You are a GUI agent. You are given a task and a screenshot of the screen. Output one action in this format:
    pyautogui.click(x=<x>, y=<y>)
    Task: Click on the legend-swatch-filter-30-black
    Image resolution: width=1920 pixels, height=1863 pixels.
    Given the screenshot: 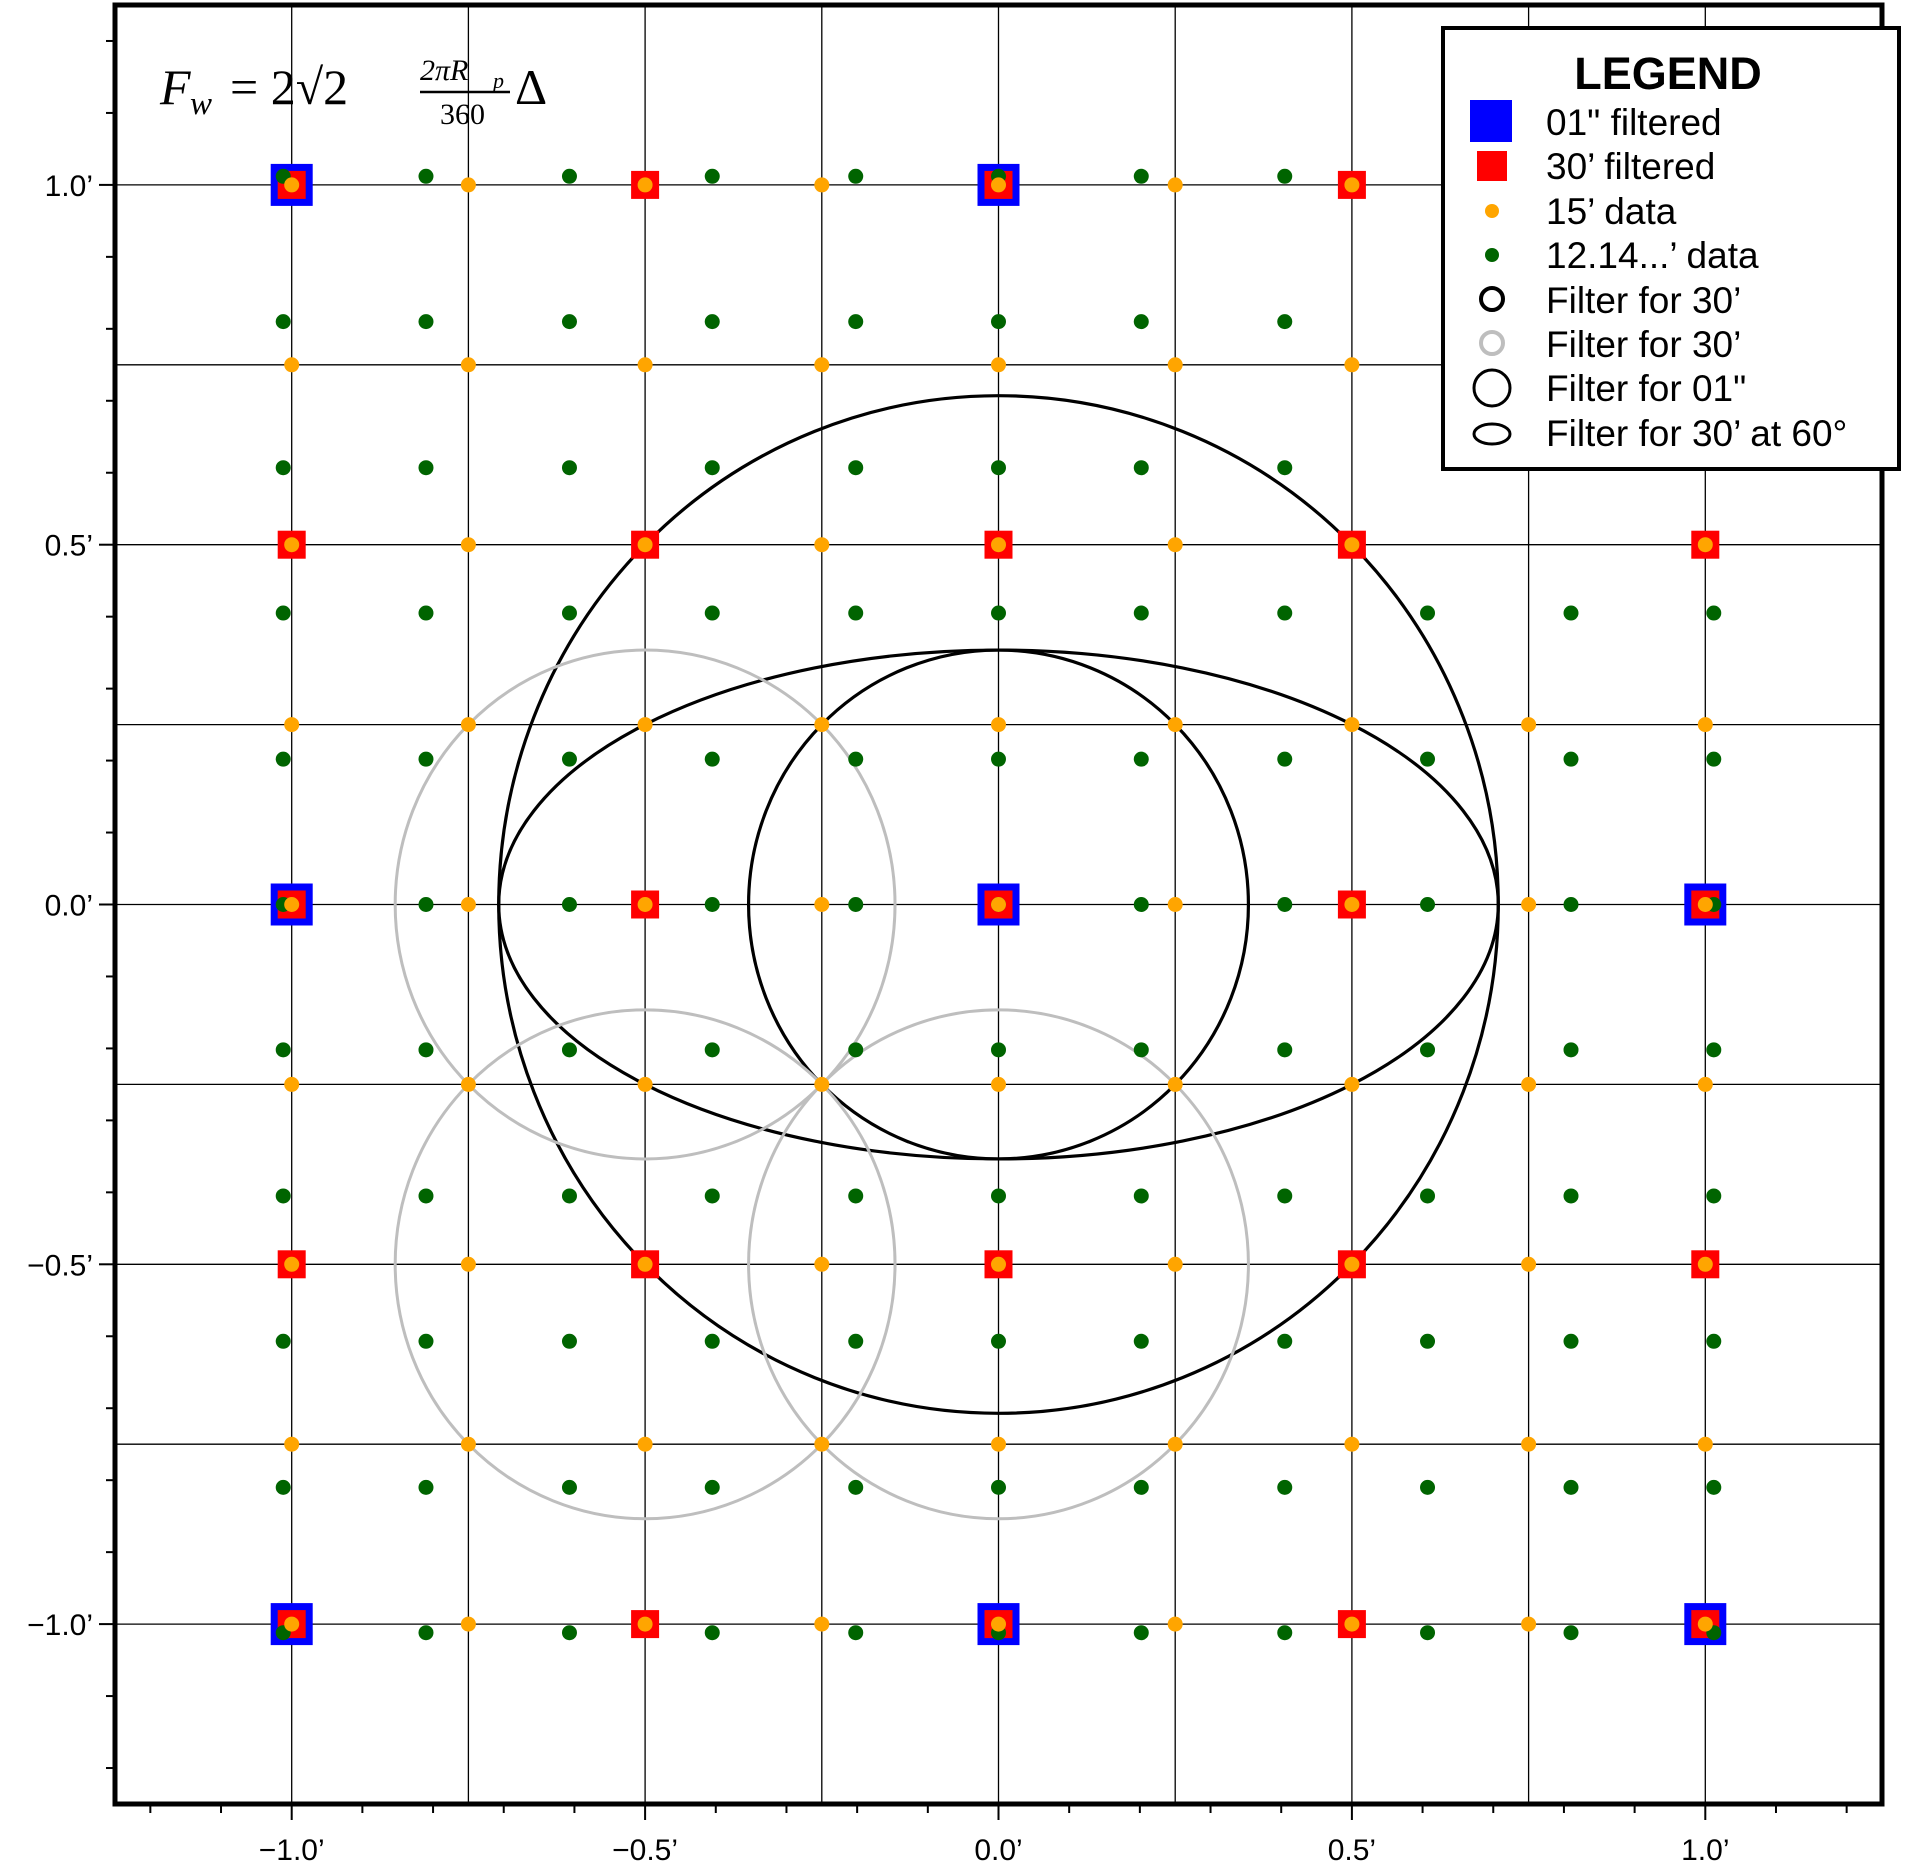 What is the action you would take?
    pyautogui.click(x=1492, y=299)
    